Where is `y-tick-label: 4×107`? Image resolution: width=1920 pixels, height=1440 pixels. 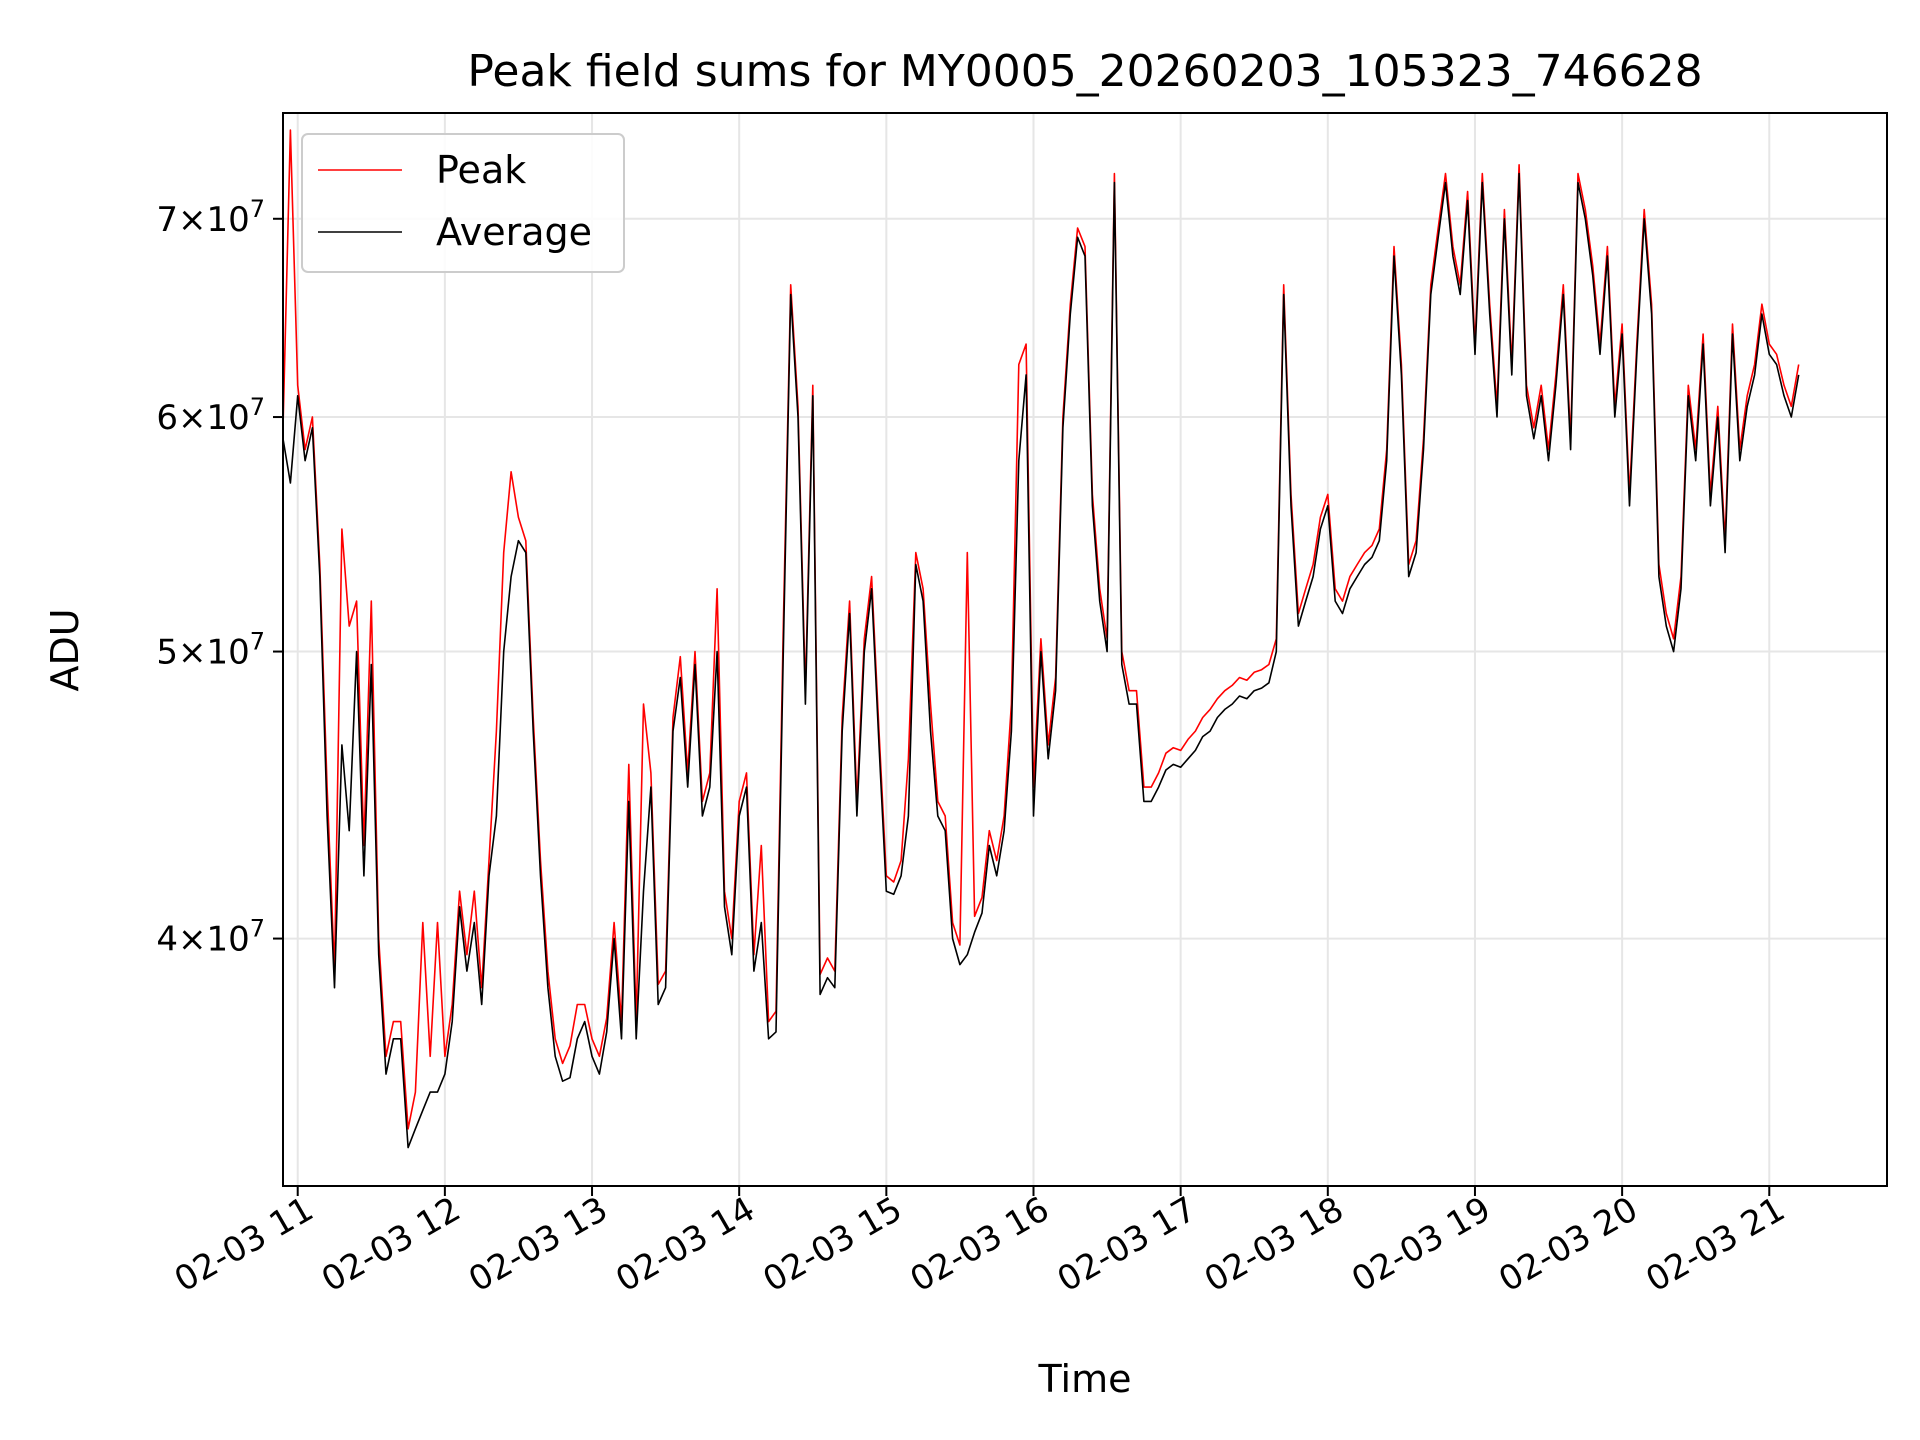
y-tick-label: 4×107 is located at coordinates (210, 937).